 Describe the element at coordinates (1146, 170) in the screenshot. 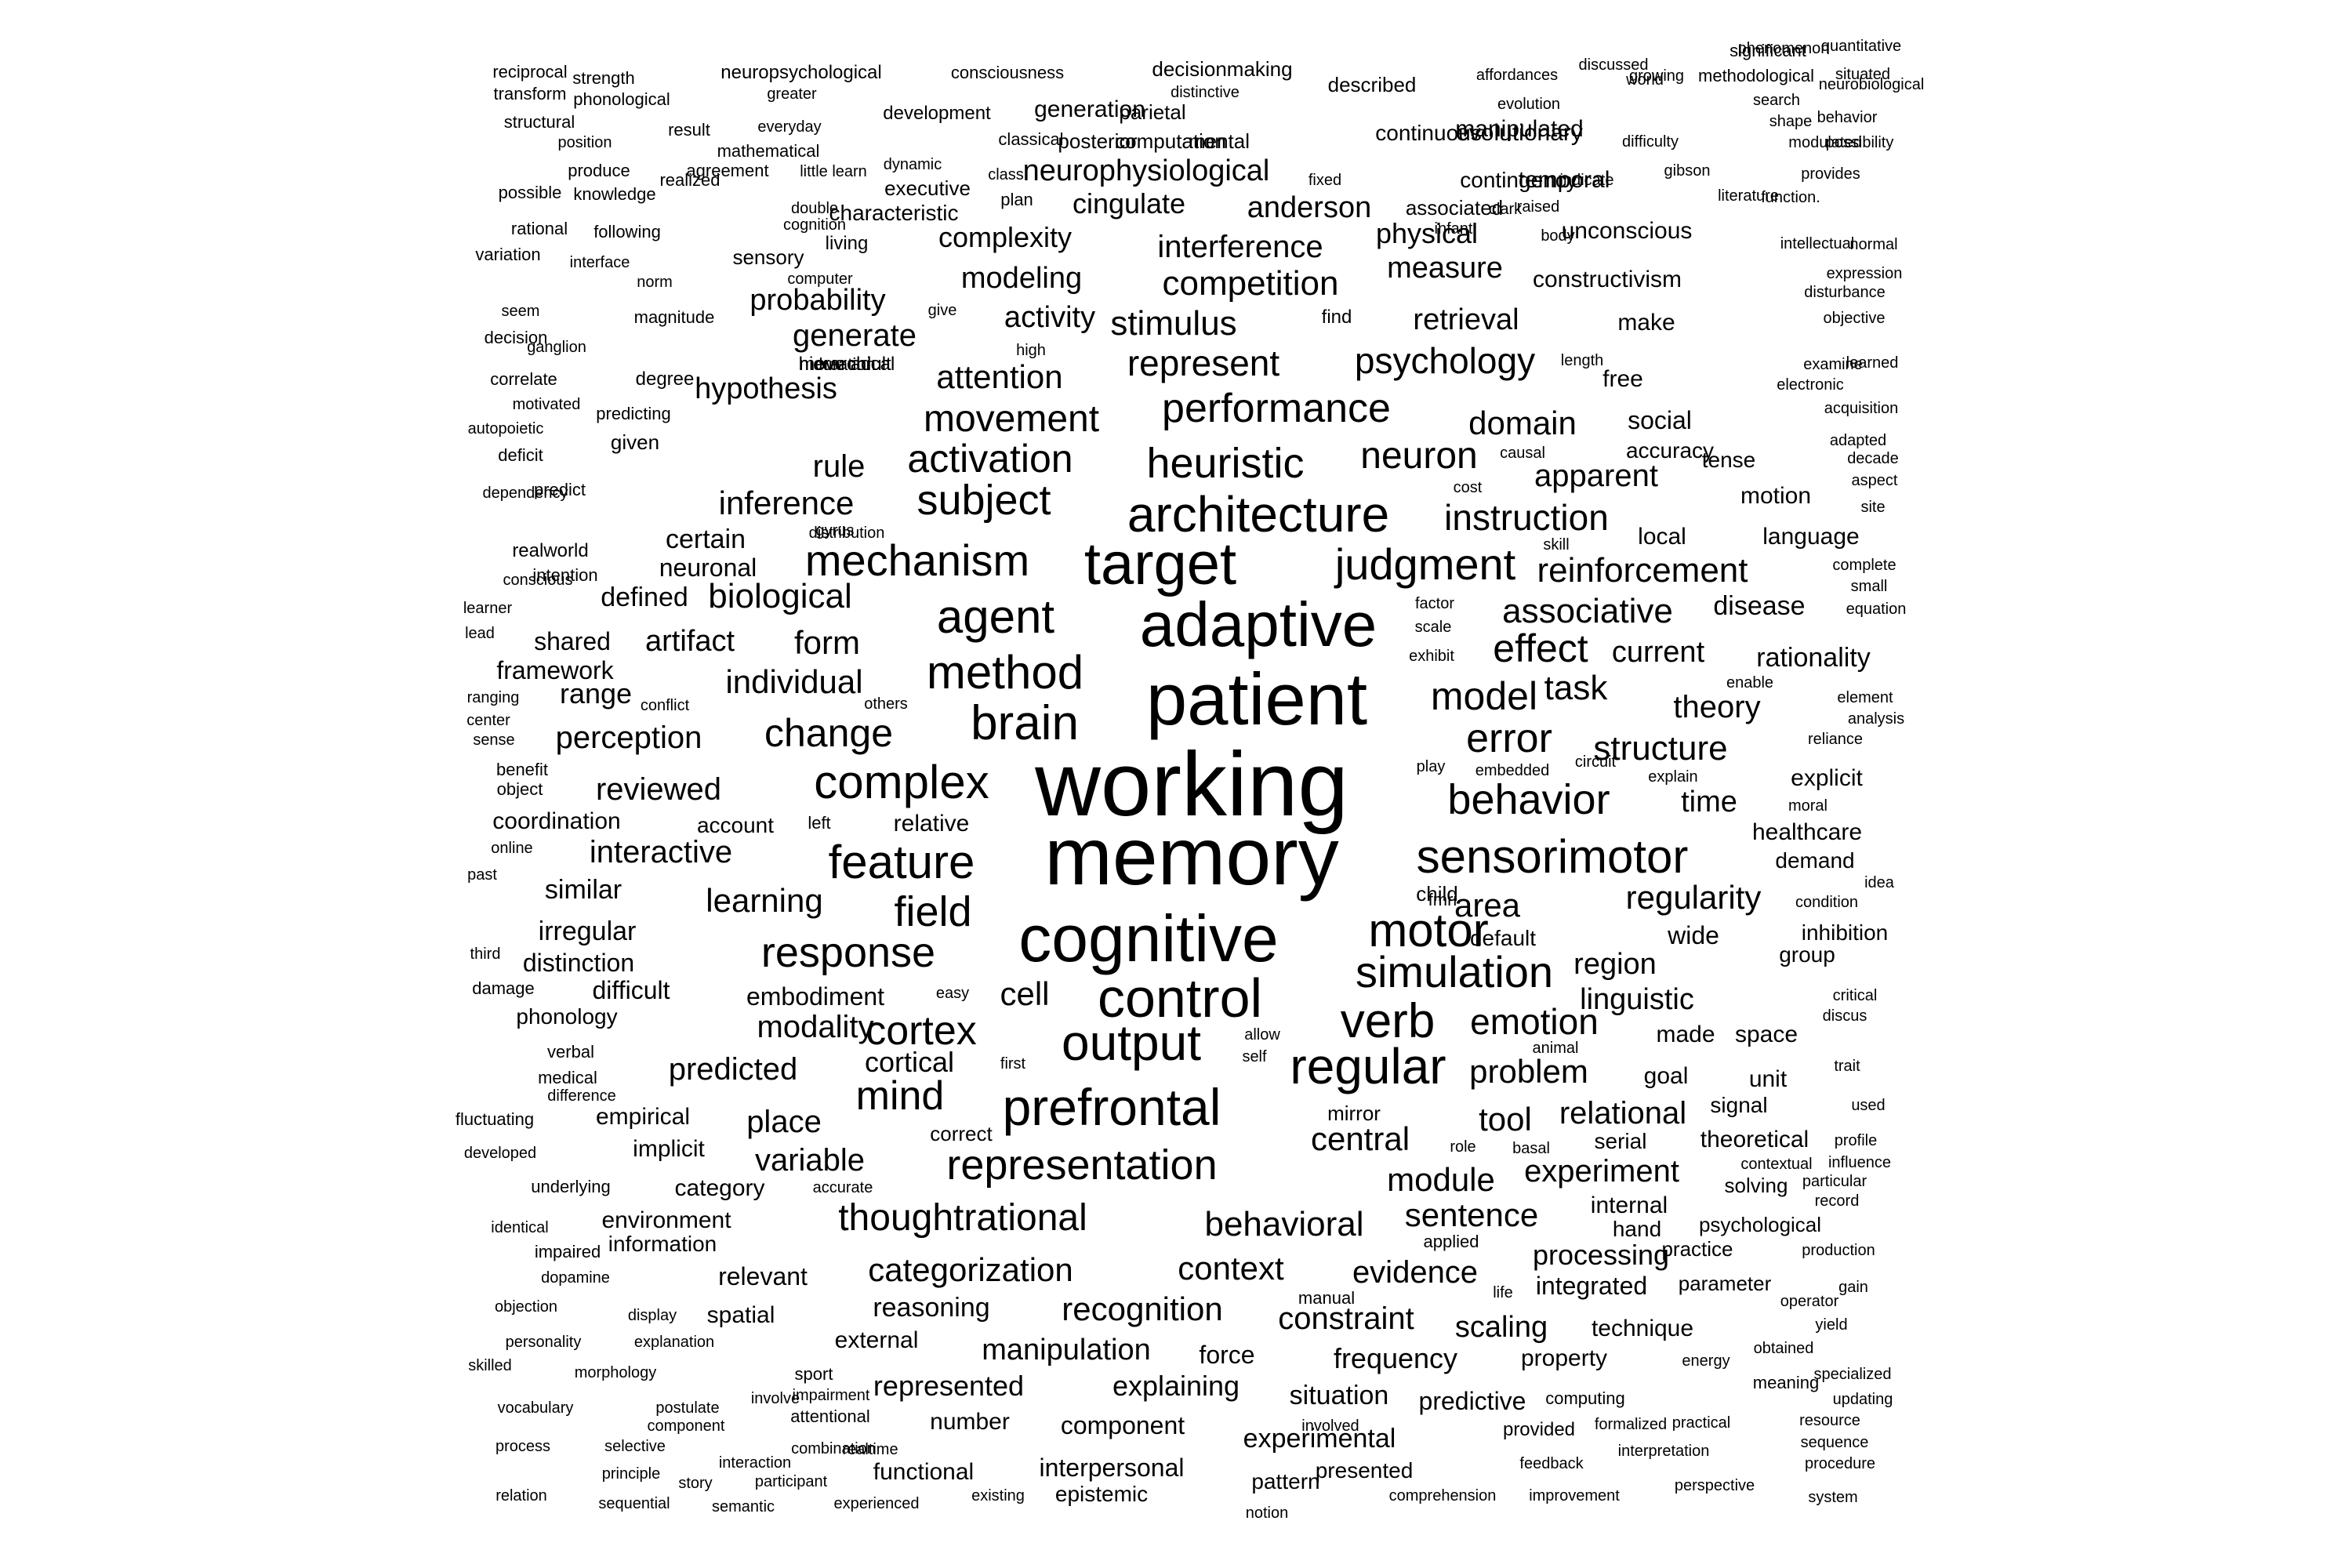

I see `word-neurophysiological: neurophysiological` at that location.